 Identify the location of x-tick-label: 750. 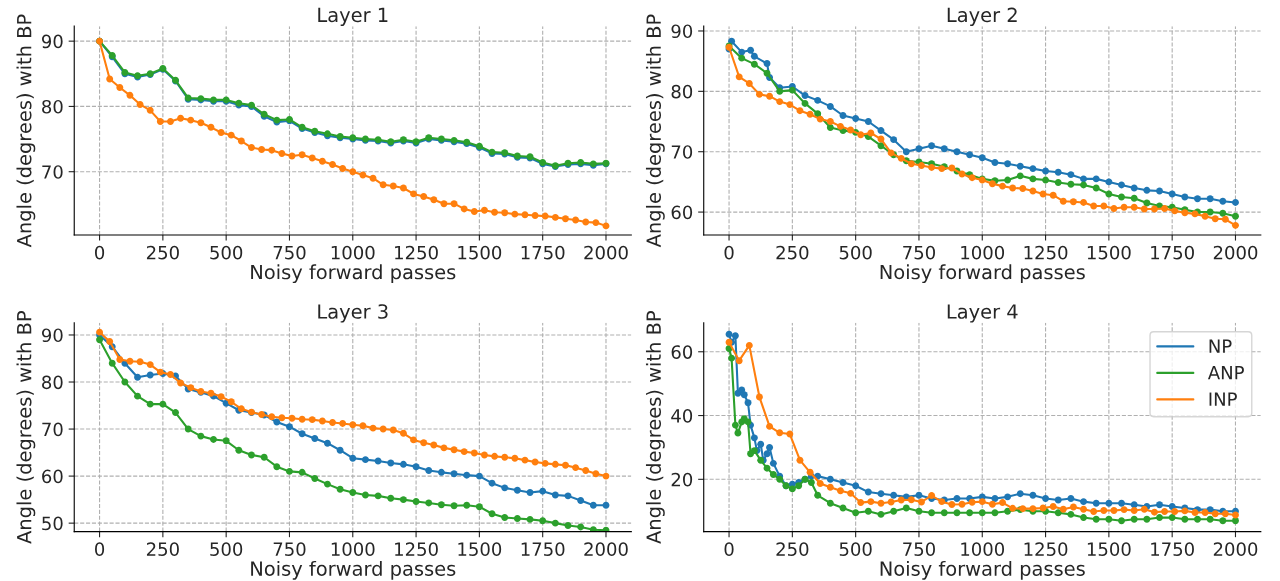
(919, 252).